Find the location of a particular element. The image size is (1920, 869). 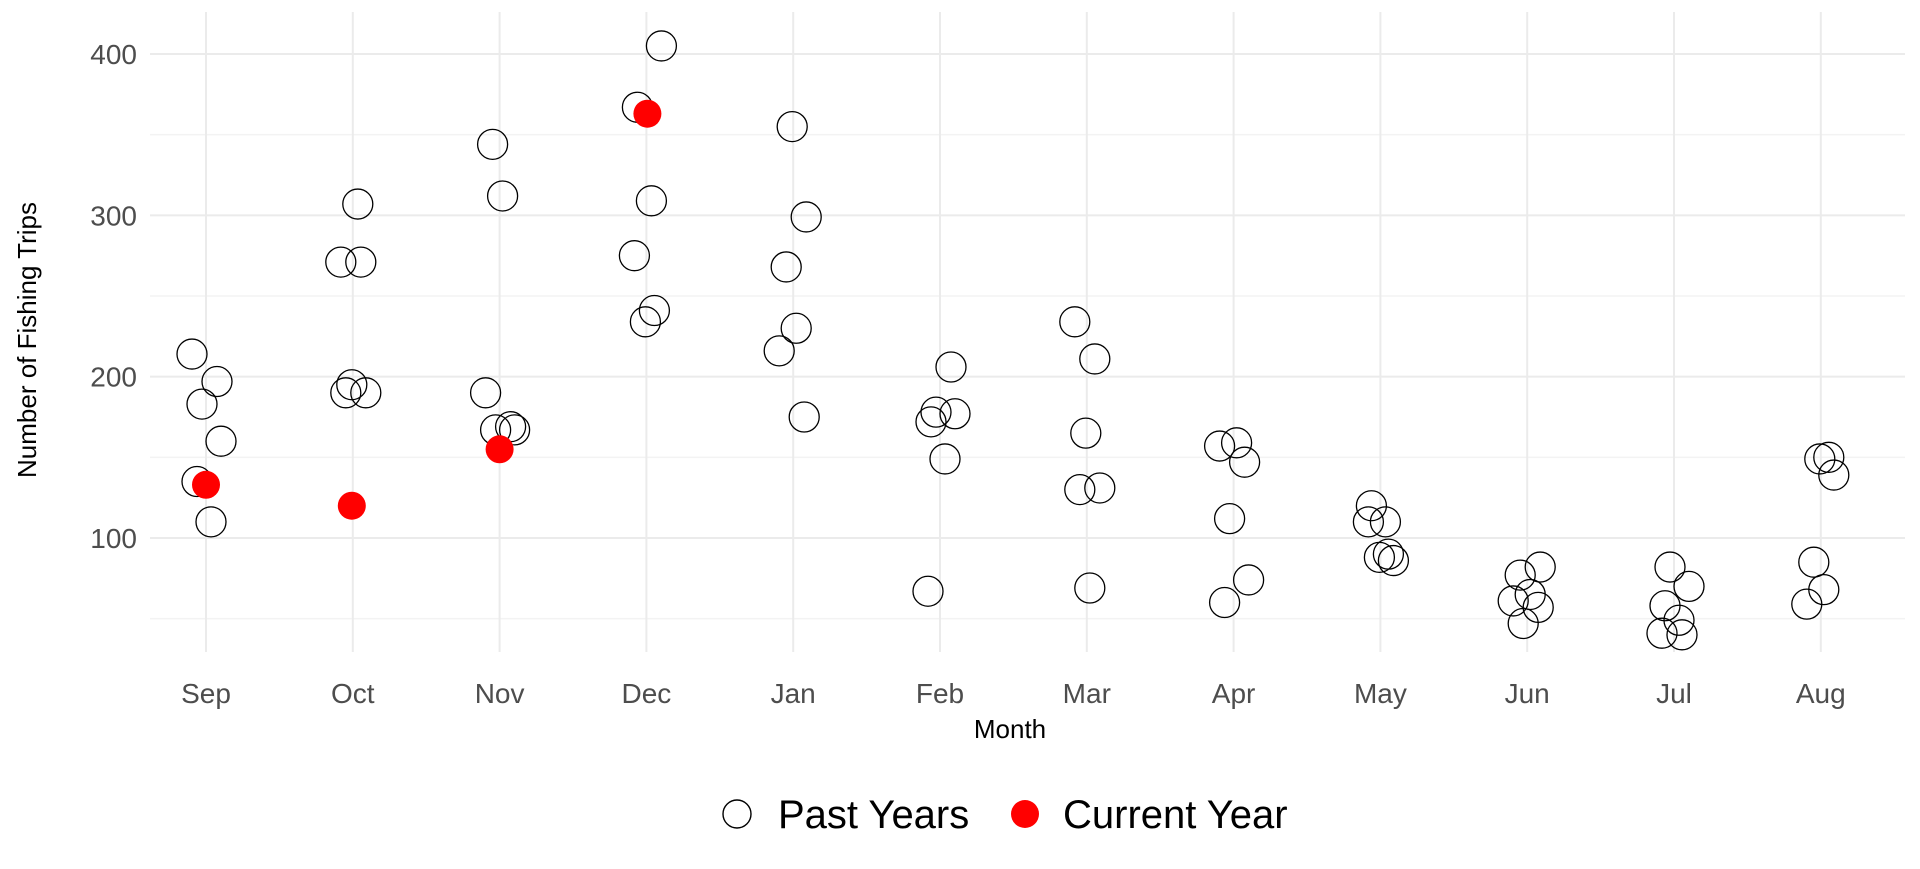

x-axis-ticks: Sep Oct Nov Dec Jan Feb Mar Apr May Jun Jul Aug is located at coordinates (1013, 693).